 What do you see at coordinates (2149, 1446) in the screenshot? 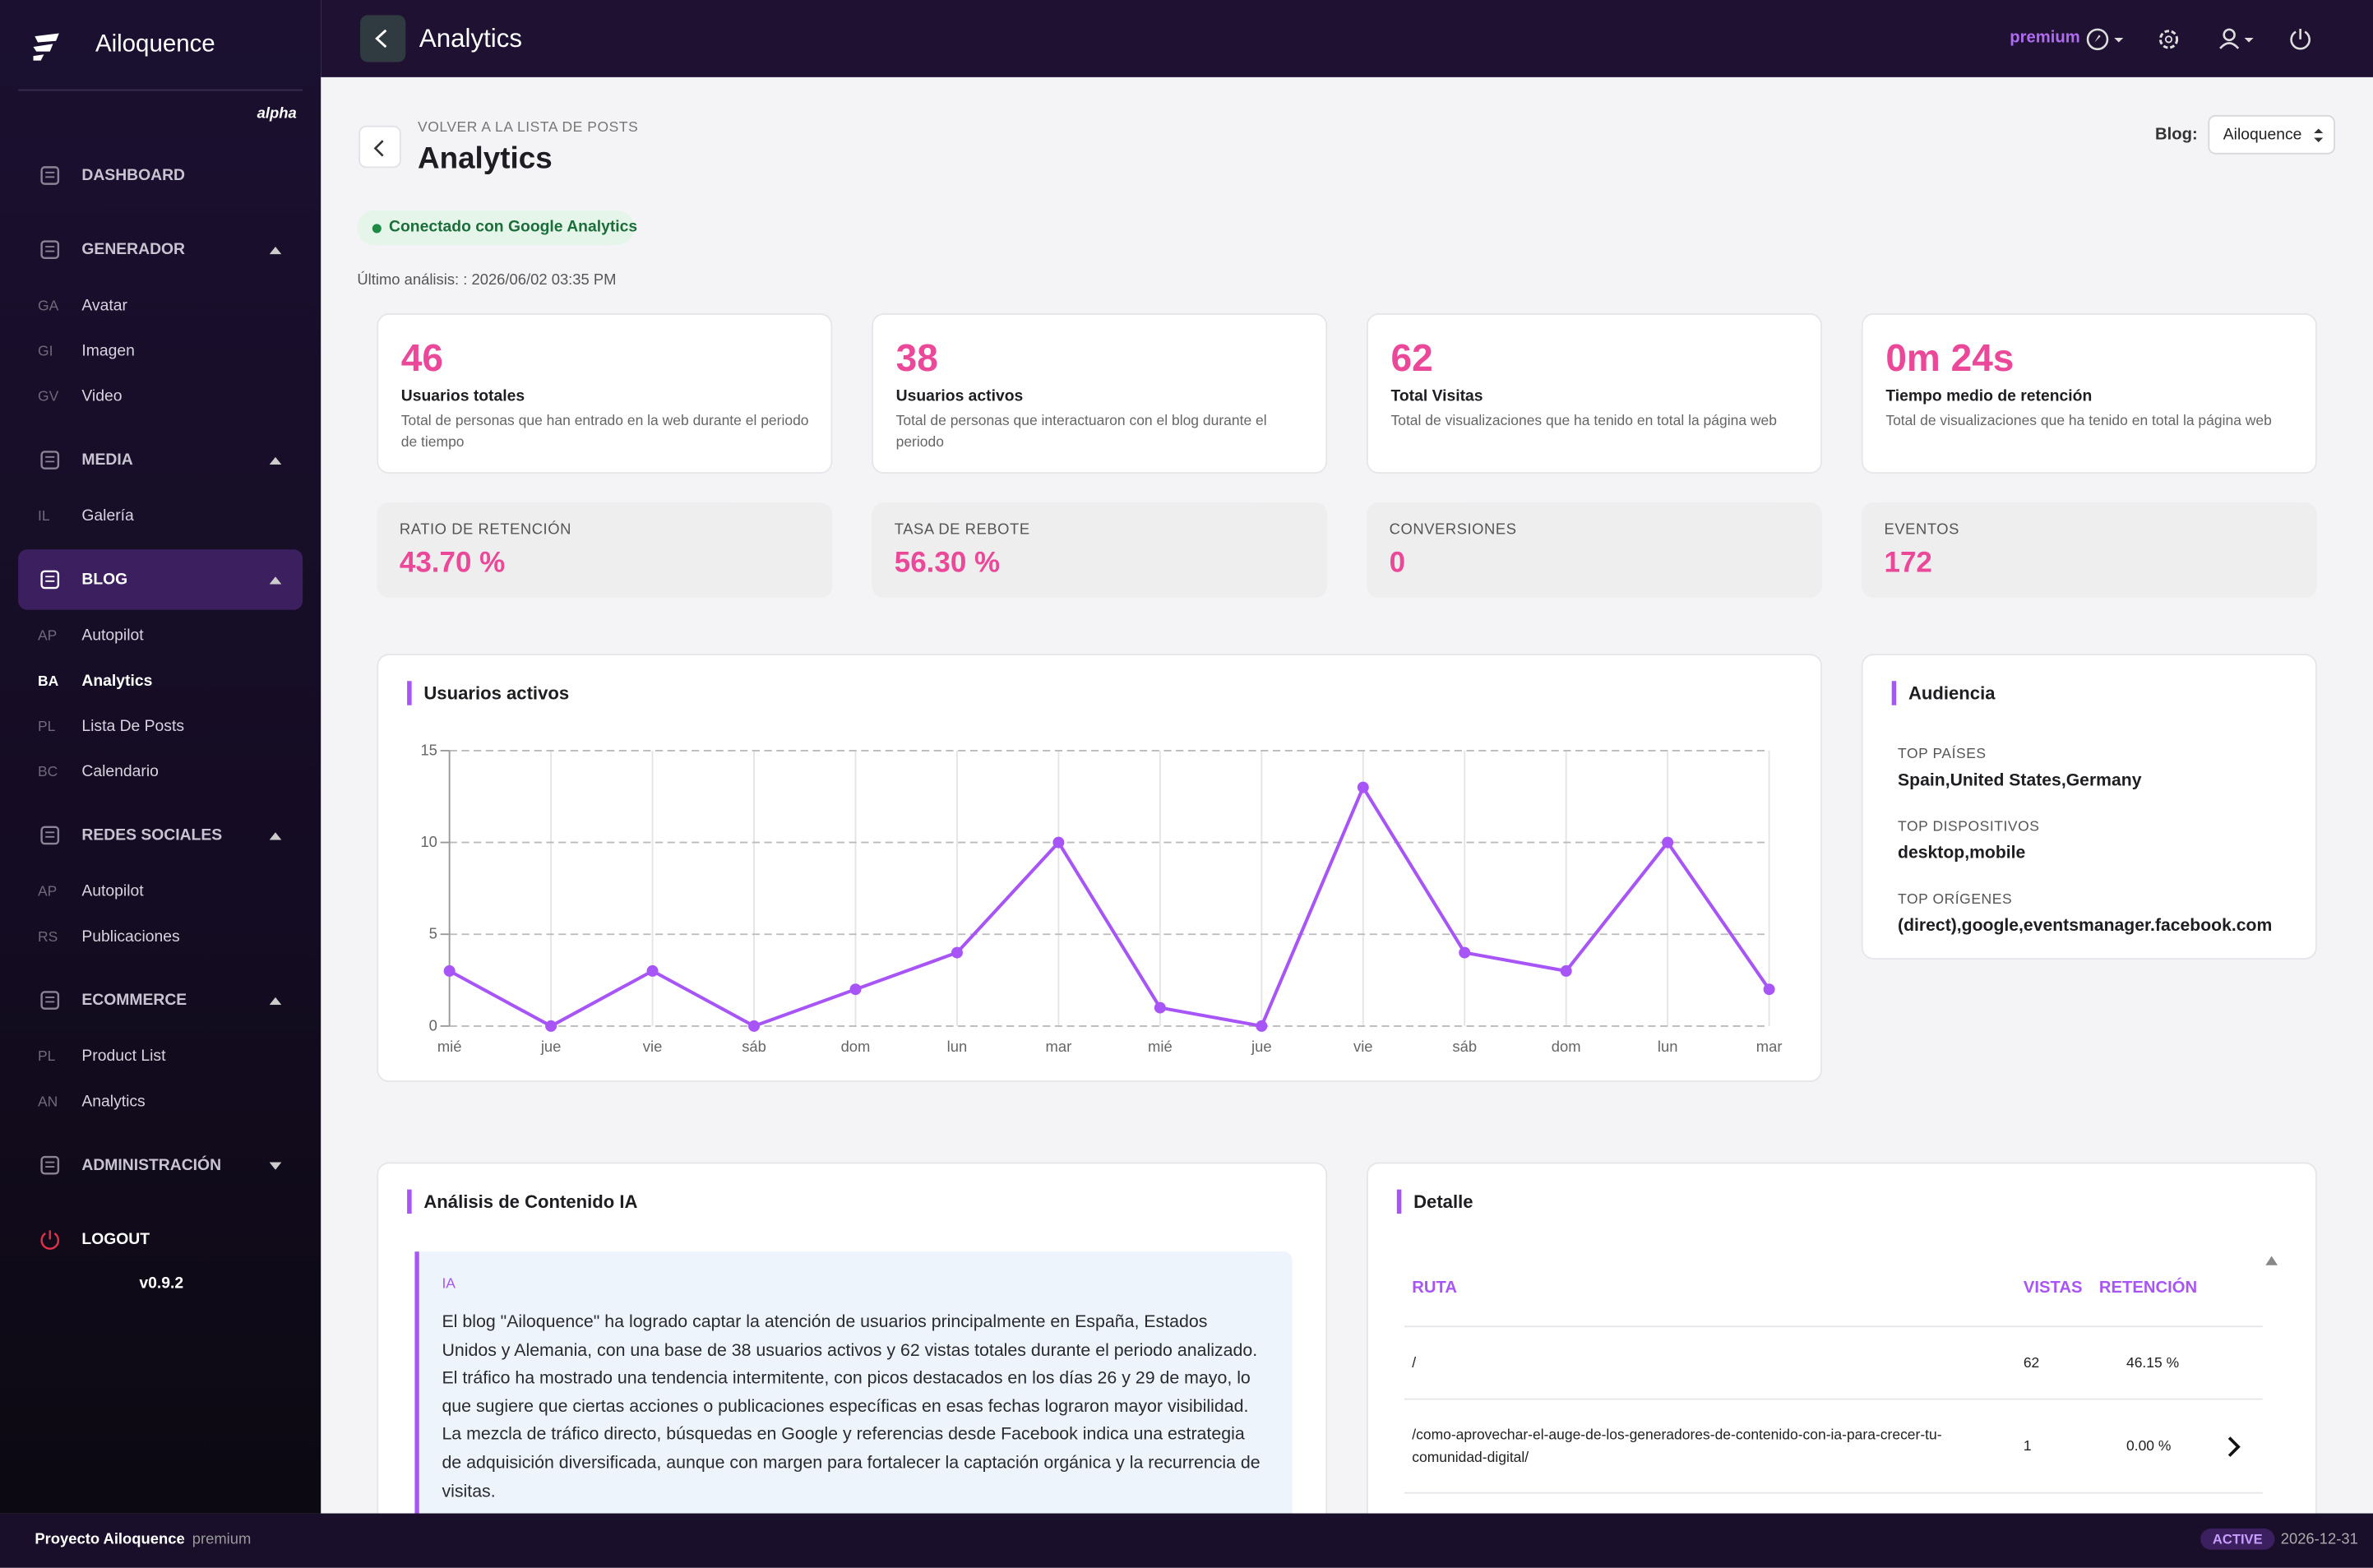
I see `cell-retention: 0.00 %` at bounding box center [2149, 1446].